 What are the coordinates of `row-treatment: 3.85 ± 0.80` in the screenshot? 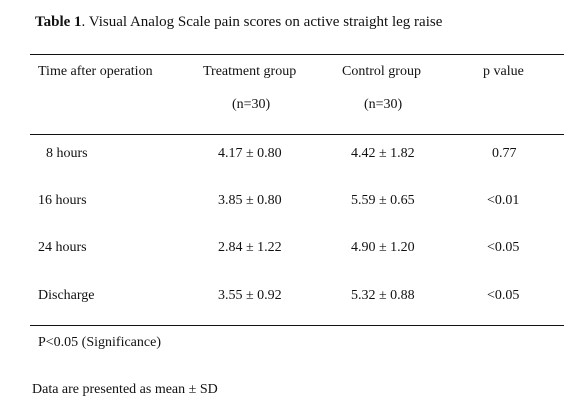 It's located at (250, 200).